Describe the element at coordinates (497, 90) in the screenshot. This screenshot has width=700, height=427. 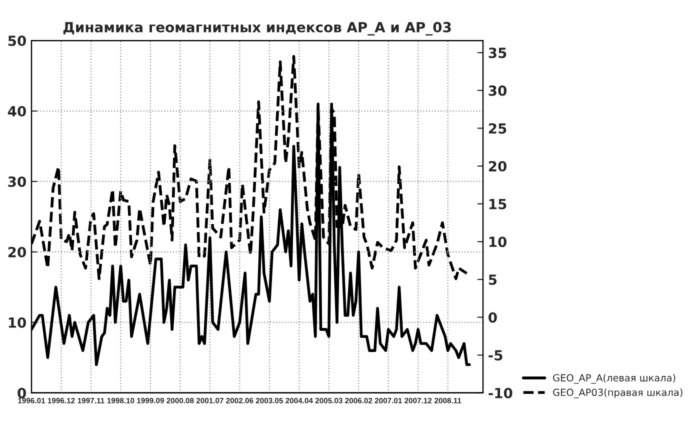
I see `y2-tick-label: 30` at that location.